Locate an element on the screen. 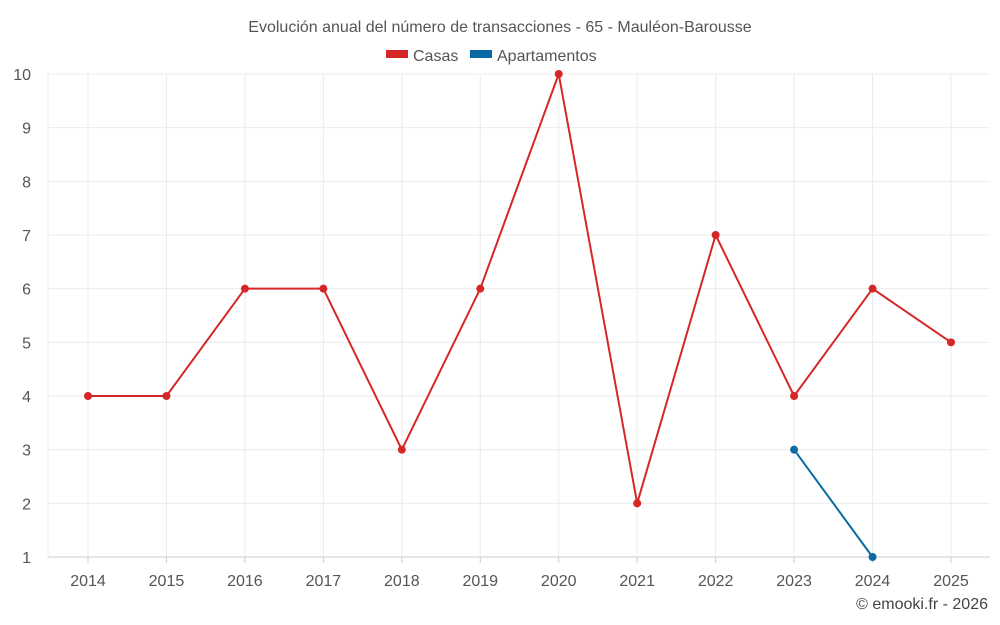  series-line-apartamentos is located at coordinates (833, 503).